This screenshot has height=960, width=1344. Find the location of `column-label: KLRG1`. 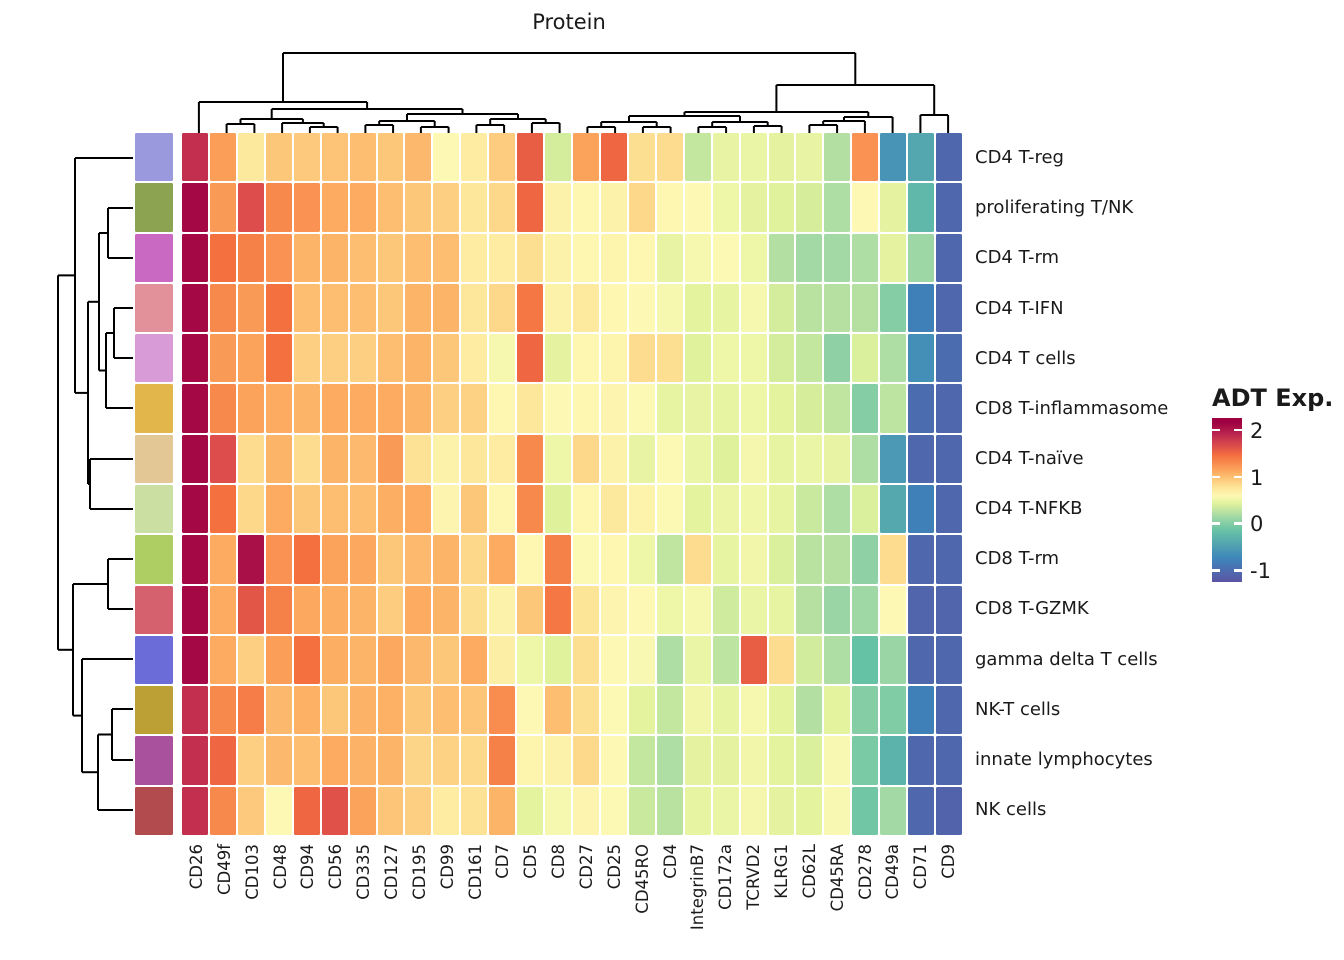

column-label: KLRG1 is located at coordinates (781, 871).